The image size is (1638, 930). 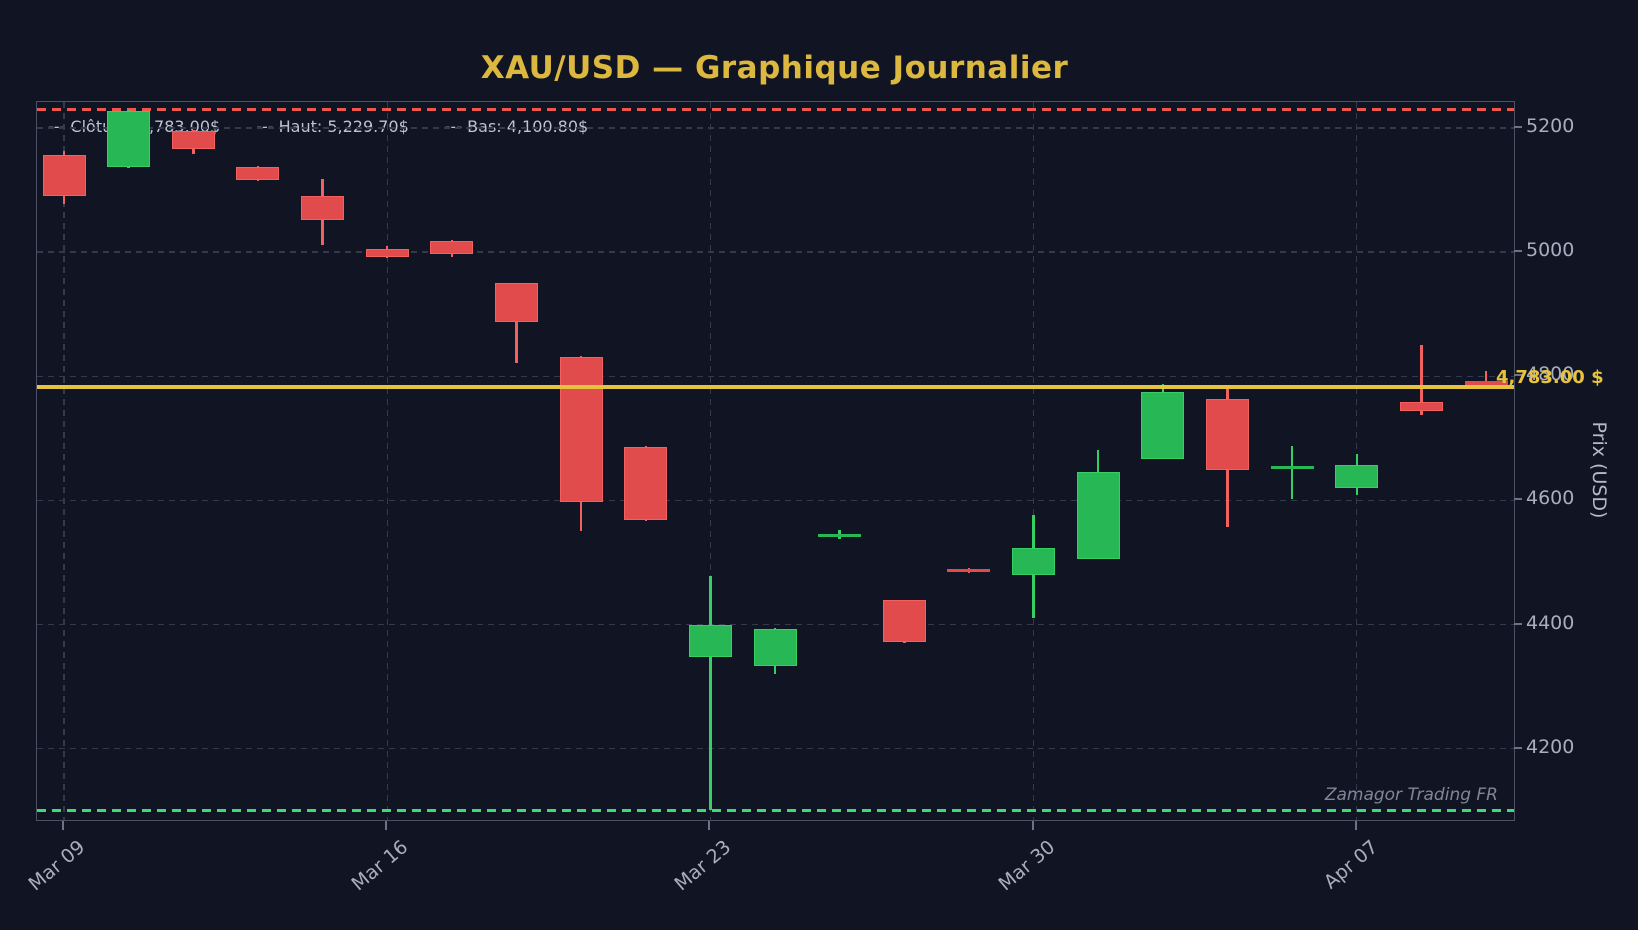 I want to click on hline-close, so click(x=775, y=387).